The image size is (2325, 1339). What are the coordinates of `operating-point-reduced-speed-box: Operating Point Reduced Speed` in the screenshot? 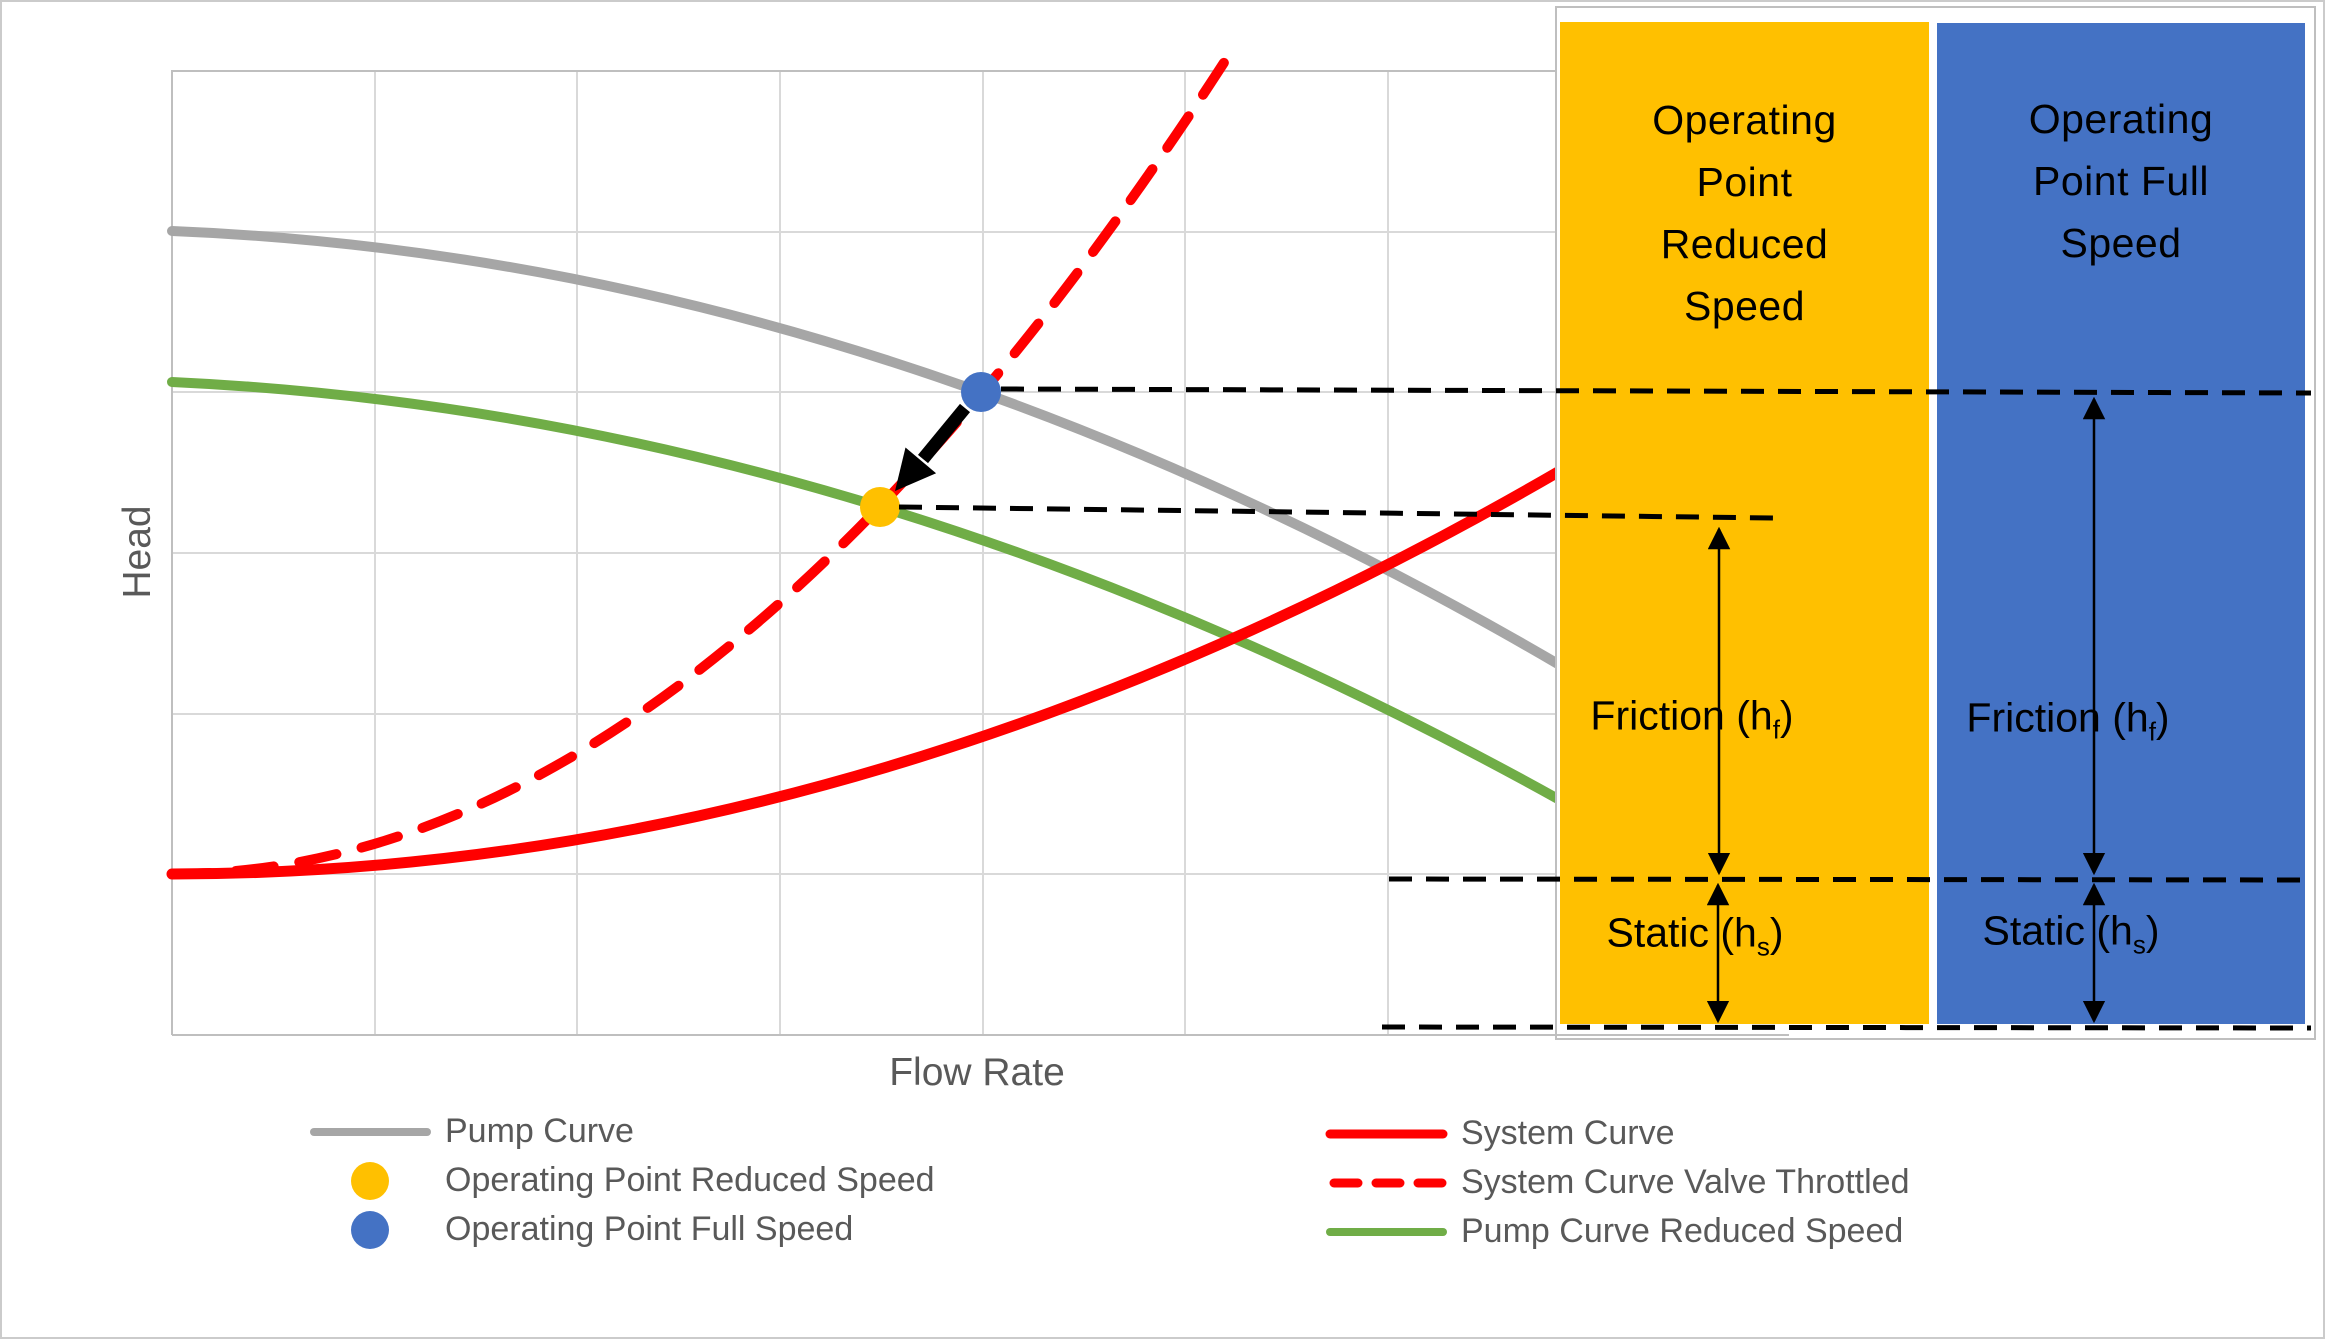 It's located at (1744, 523).